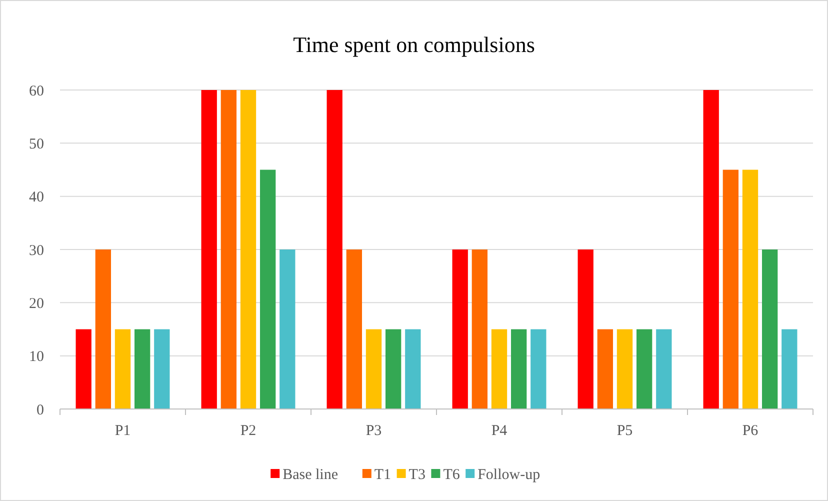  What do you see at coordinates (36, 91) in the screenshot?
I see `y-tick-label: 60` at bounding box center [36, 91].